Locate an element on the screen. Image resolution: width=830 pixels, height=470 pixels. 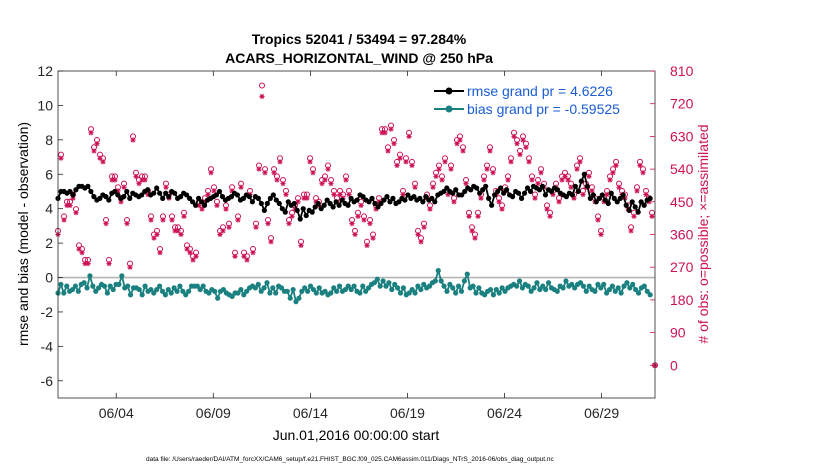
y-left-tick-label: 8 is located at coordinates (49, 140).